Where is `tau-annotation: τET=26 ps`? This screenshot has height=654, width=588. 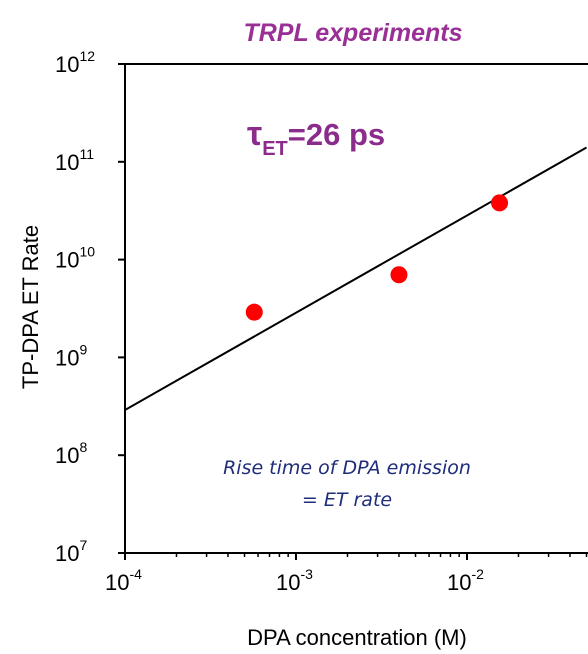 tau-annotation: τET=26 ps is located at coordinates (316, 137).